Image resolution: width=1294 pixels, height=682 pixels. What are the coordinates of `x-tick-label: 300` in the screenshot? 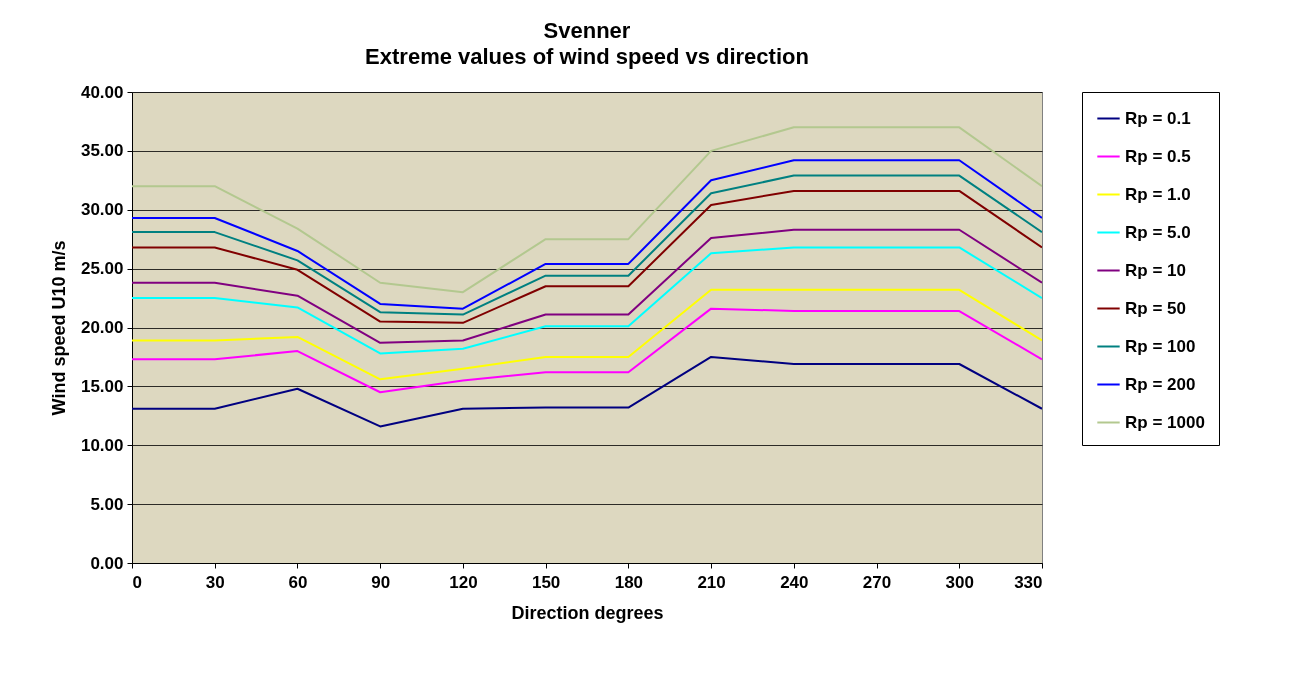 It's located at (959, 582).